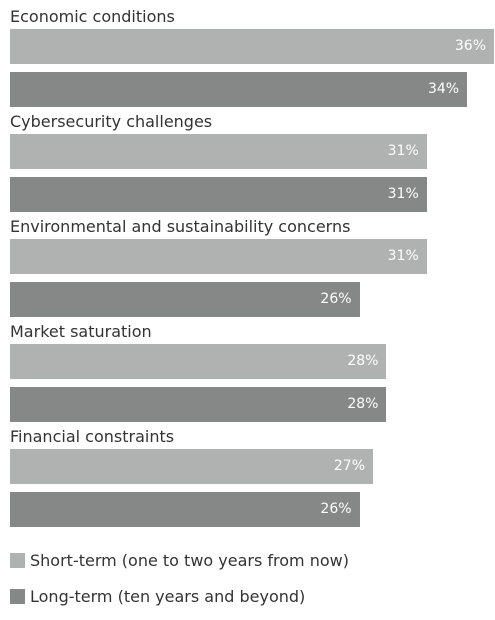 The image size is (495, 620). I want to click on category-label: Financial constraints, so click(92, 436).